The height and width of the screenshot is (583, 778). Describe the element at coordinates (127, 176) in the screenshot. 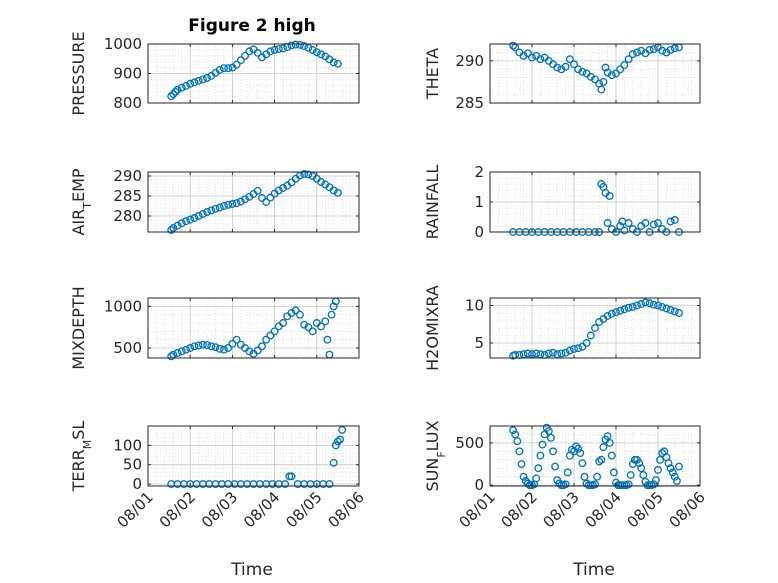

I see `y-tick-label: 290` at that location.